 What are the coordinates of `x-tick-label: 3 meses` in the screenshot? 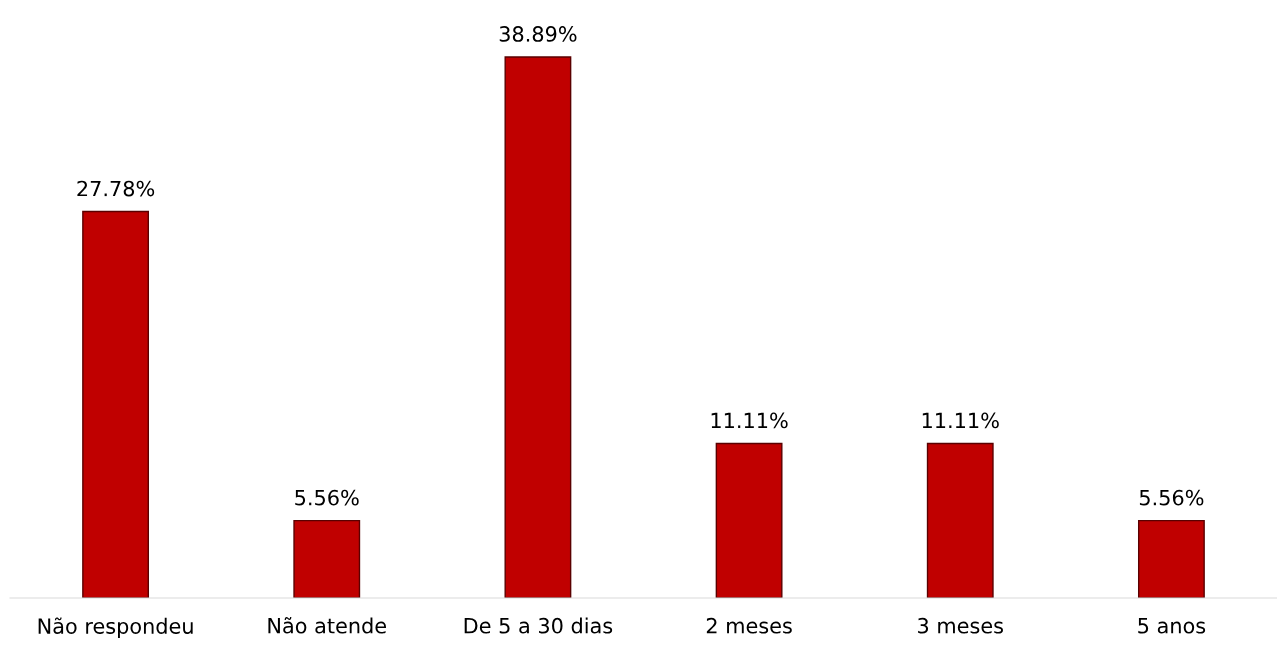 It's located at (960, 625).